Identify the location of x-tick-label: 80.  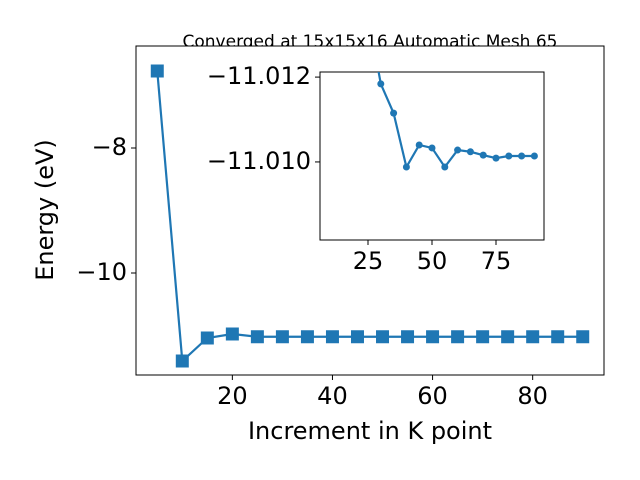
(532, 396).